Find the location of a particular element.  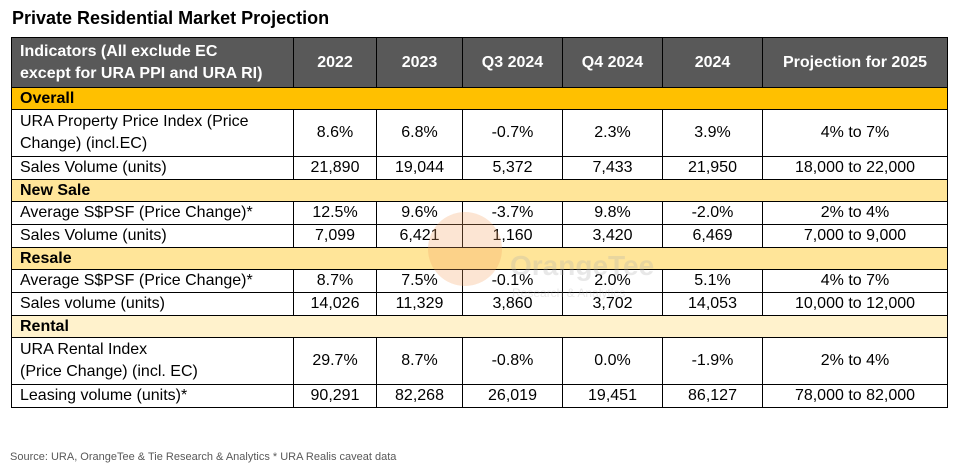

cell-2023: 6,421 is located at coordinates (419, 236).